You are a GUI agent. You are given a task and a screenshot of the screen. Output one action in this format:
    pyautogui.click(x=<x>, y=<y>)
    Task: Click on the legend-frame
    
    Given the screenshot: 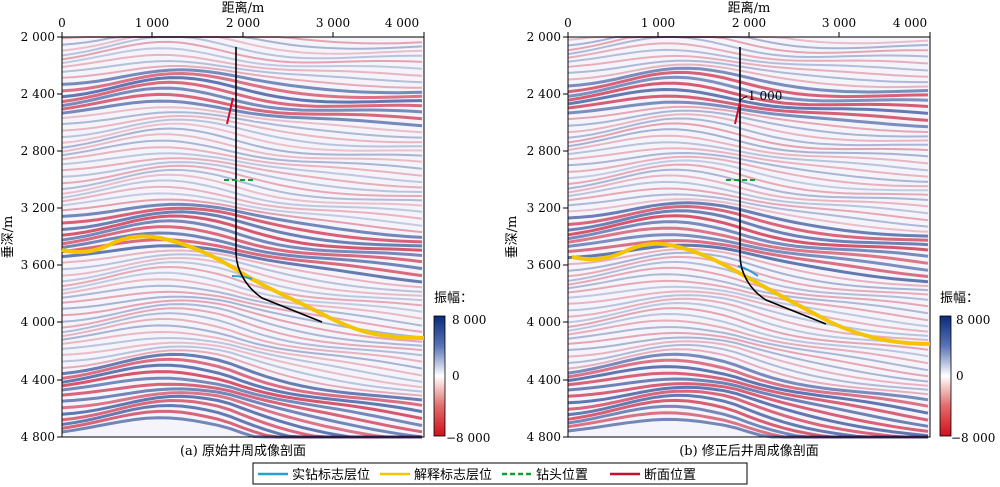 What is the action you would take?
    pyautogui.click(x=500, y=473)
    